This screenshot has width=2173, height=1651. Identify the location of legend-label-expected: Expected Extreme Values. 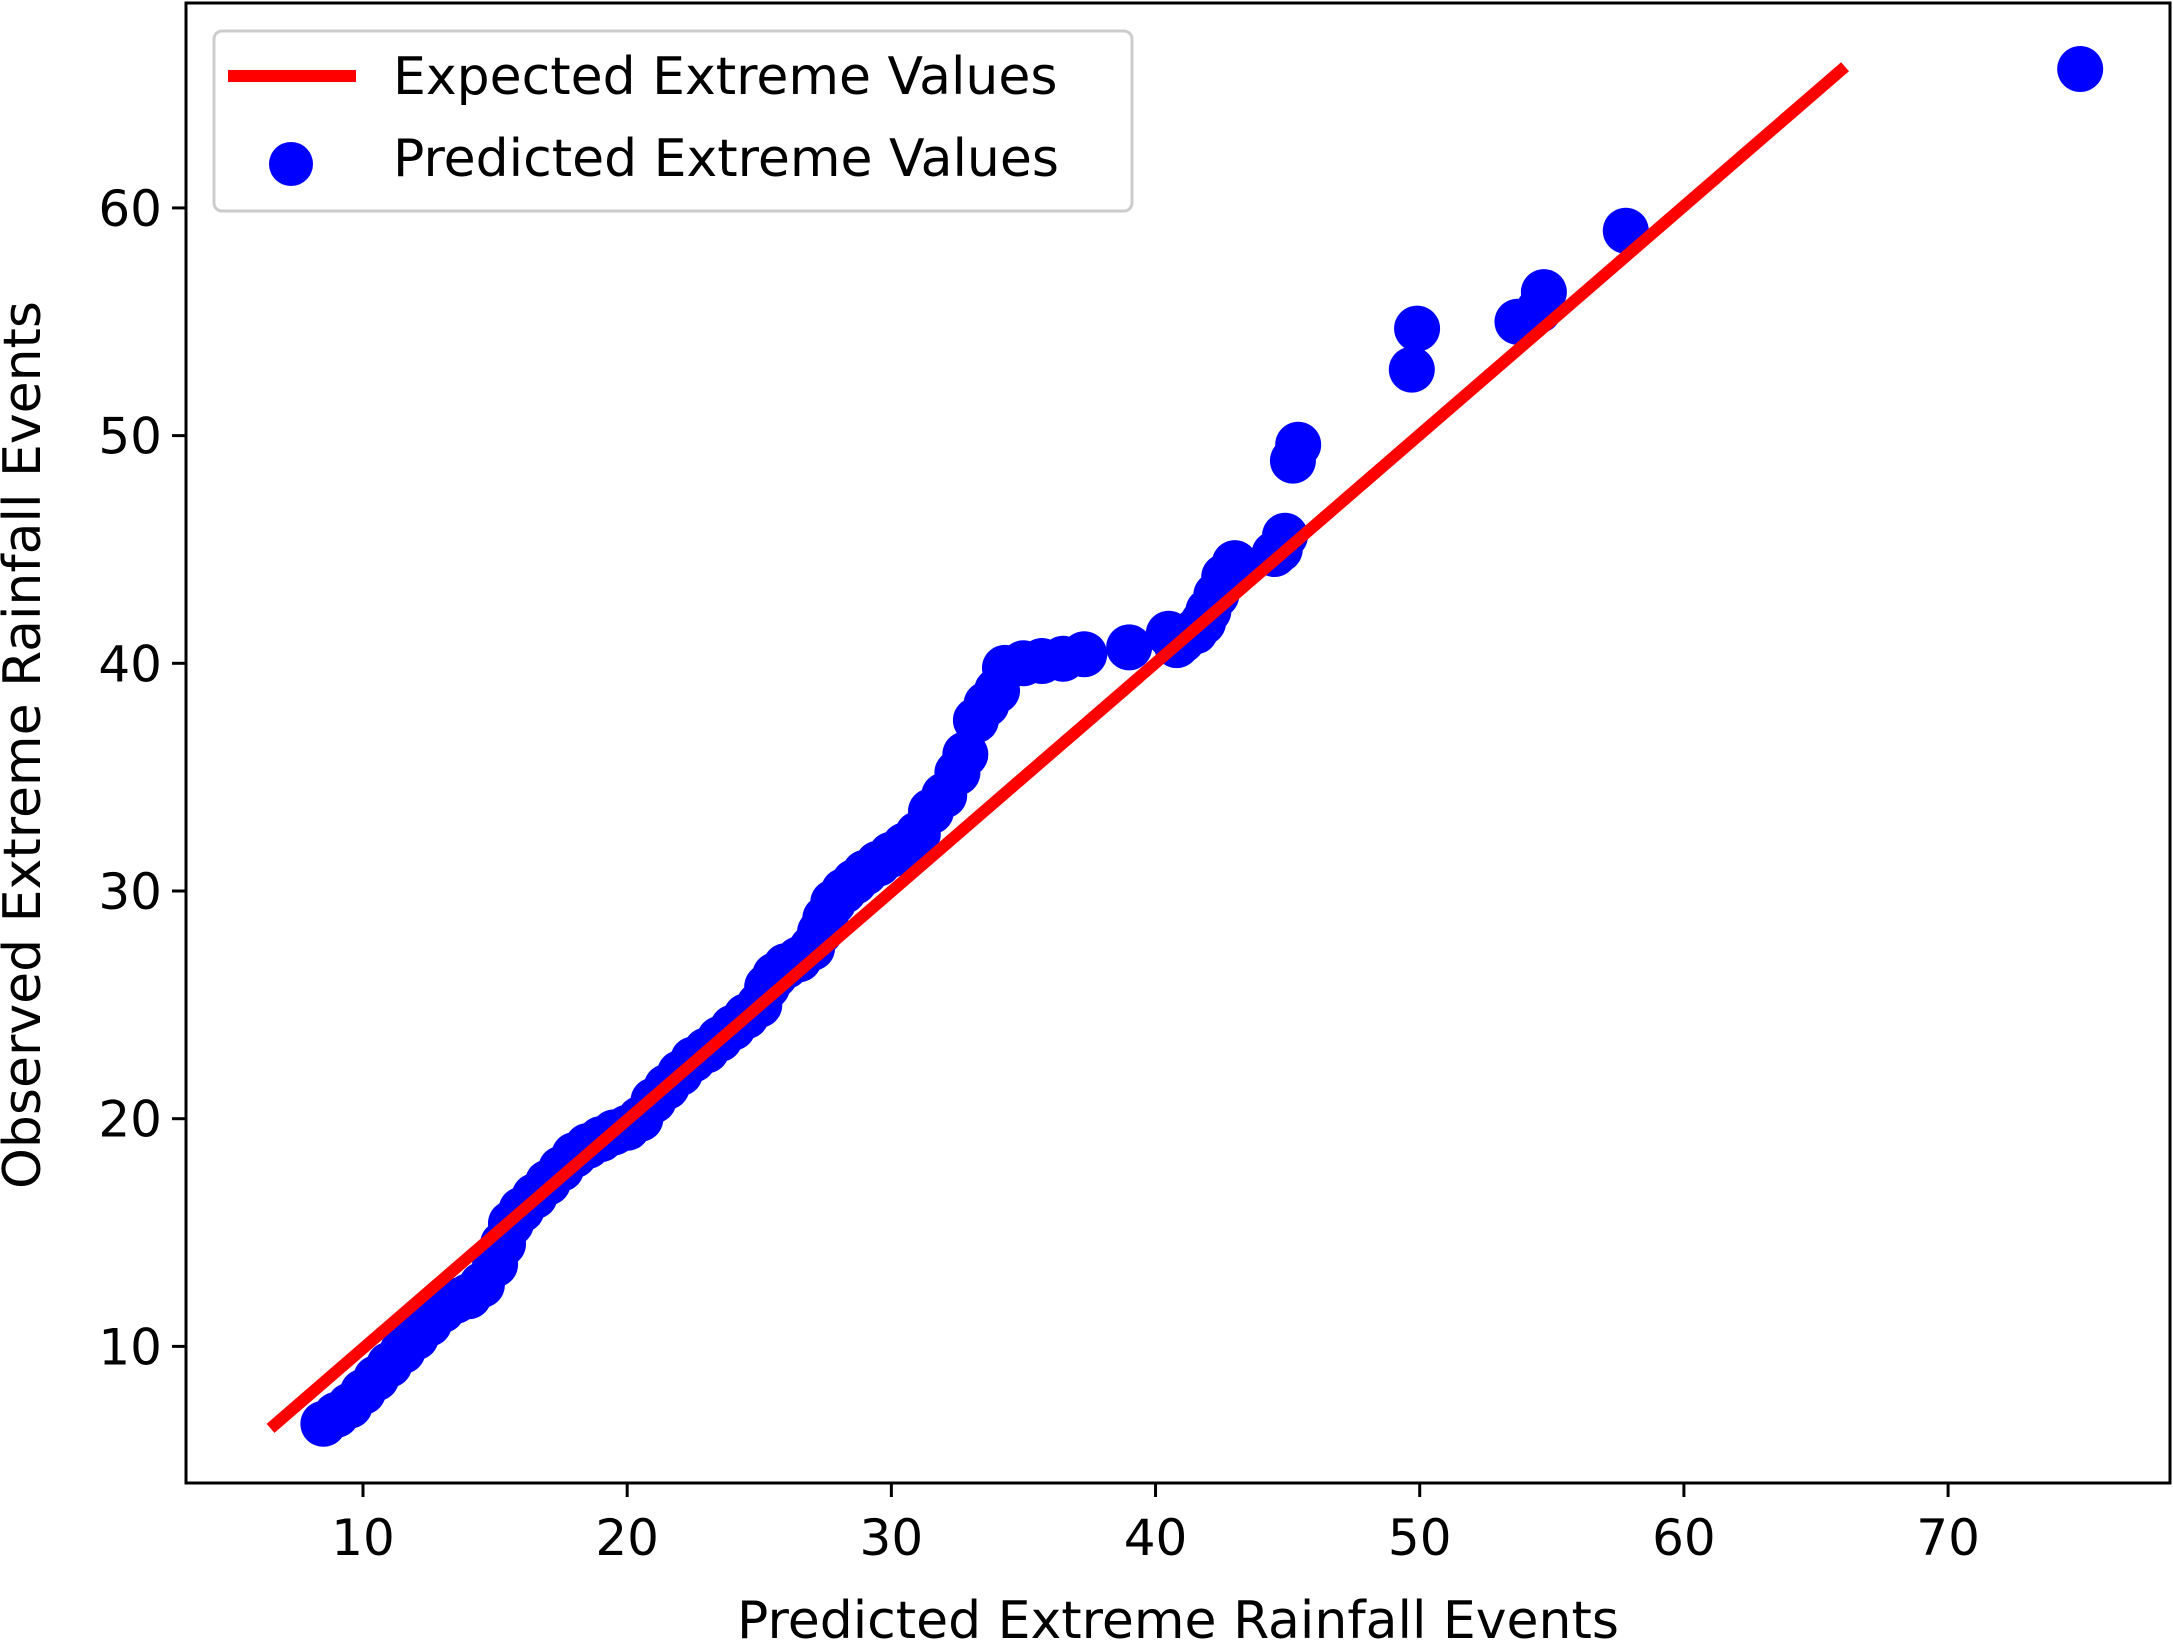
(725, 77).